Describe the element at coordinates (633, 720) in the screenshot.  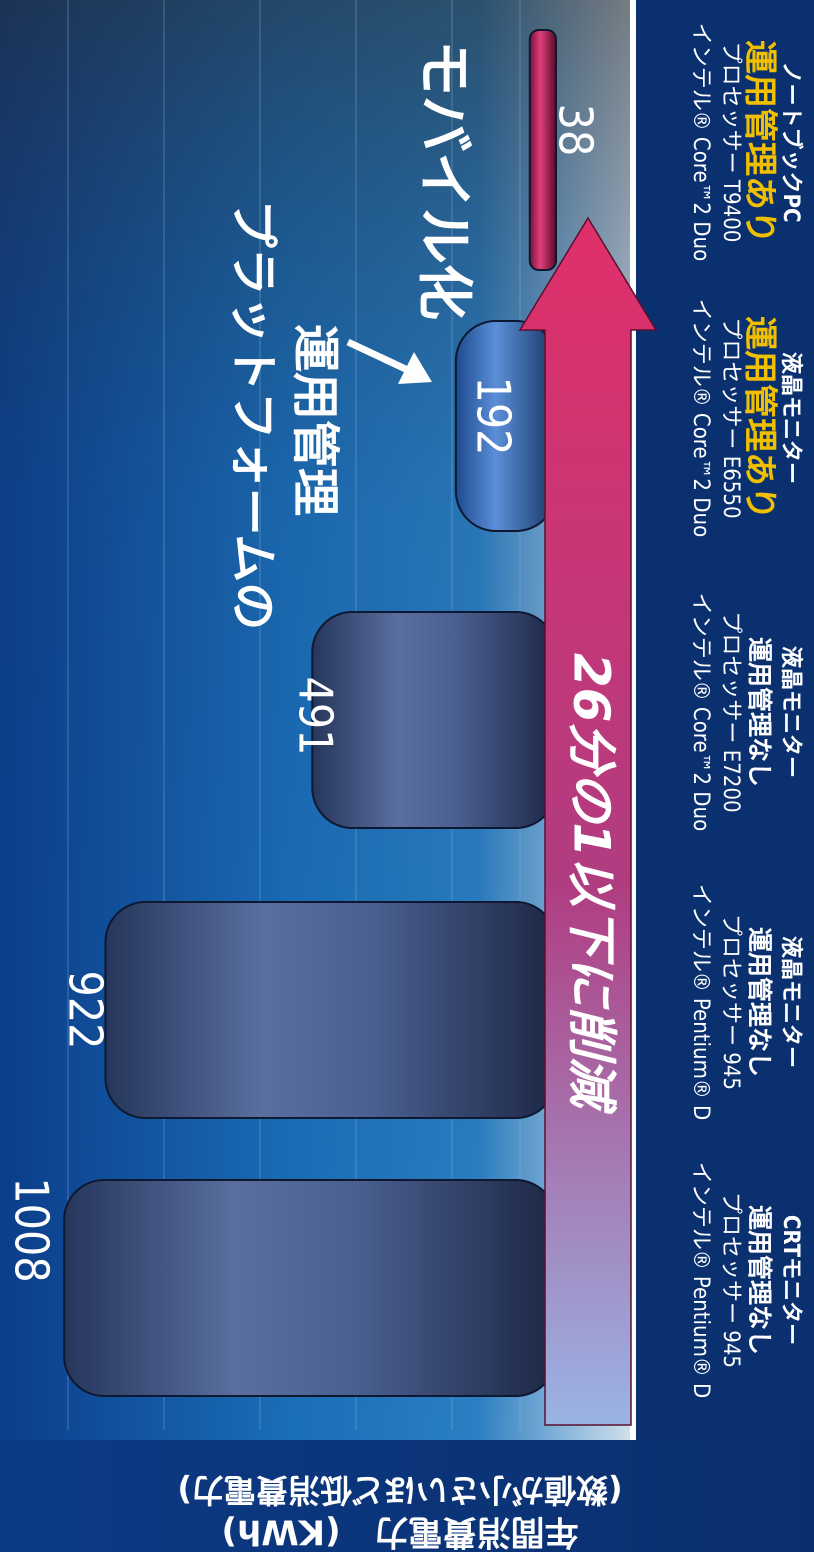
I see `plot-frame-line` at that location.